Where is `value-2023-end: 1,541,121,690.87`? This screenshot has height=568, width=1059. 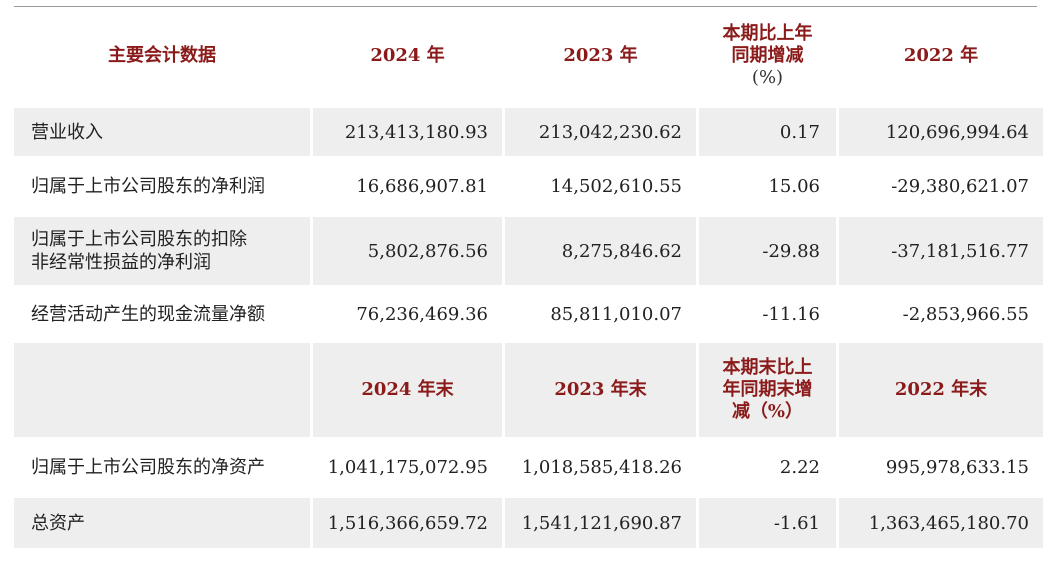
value-2023-end: 1,541,121,690.87 is located at coordinates (600, 523).